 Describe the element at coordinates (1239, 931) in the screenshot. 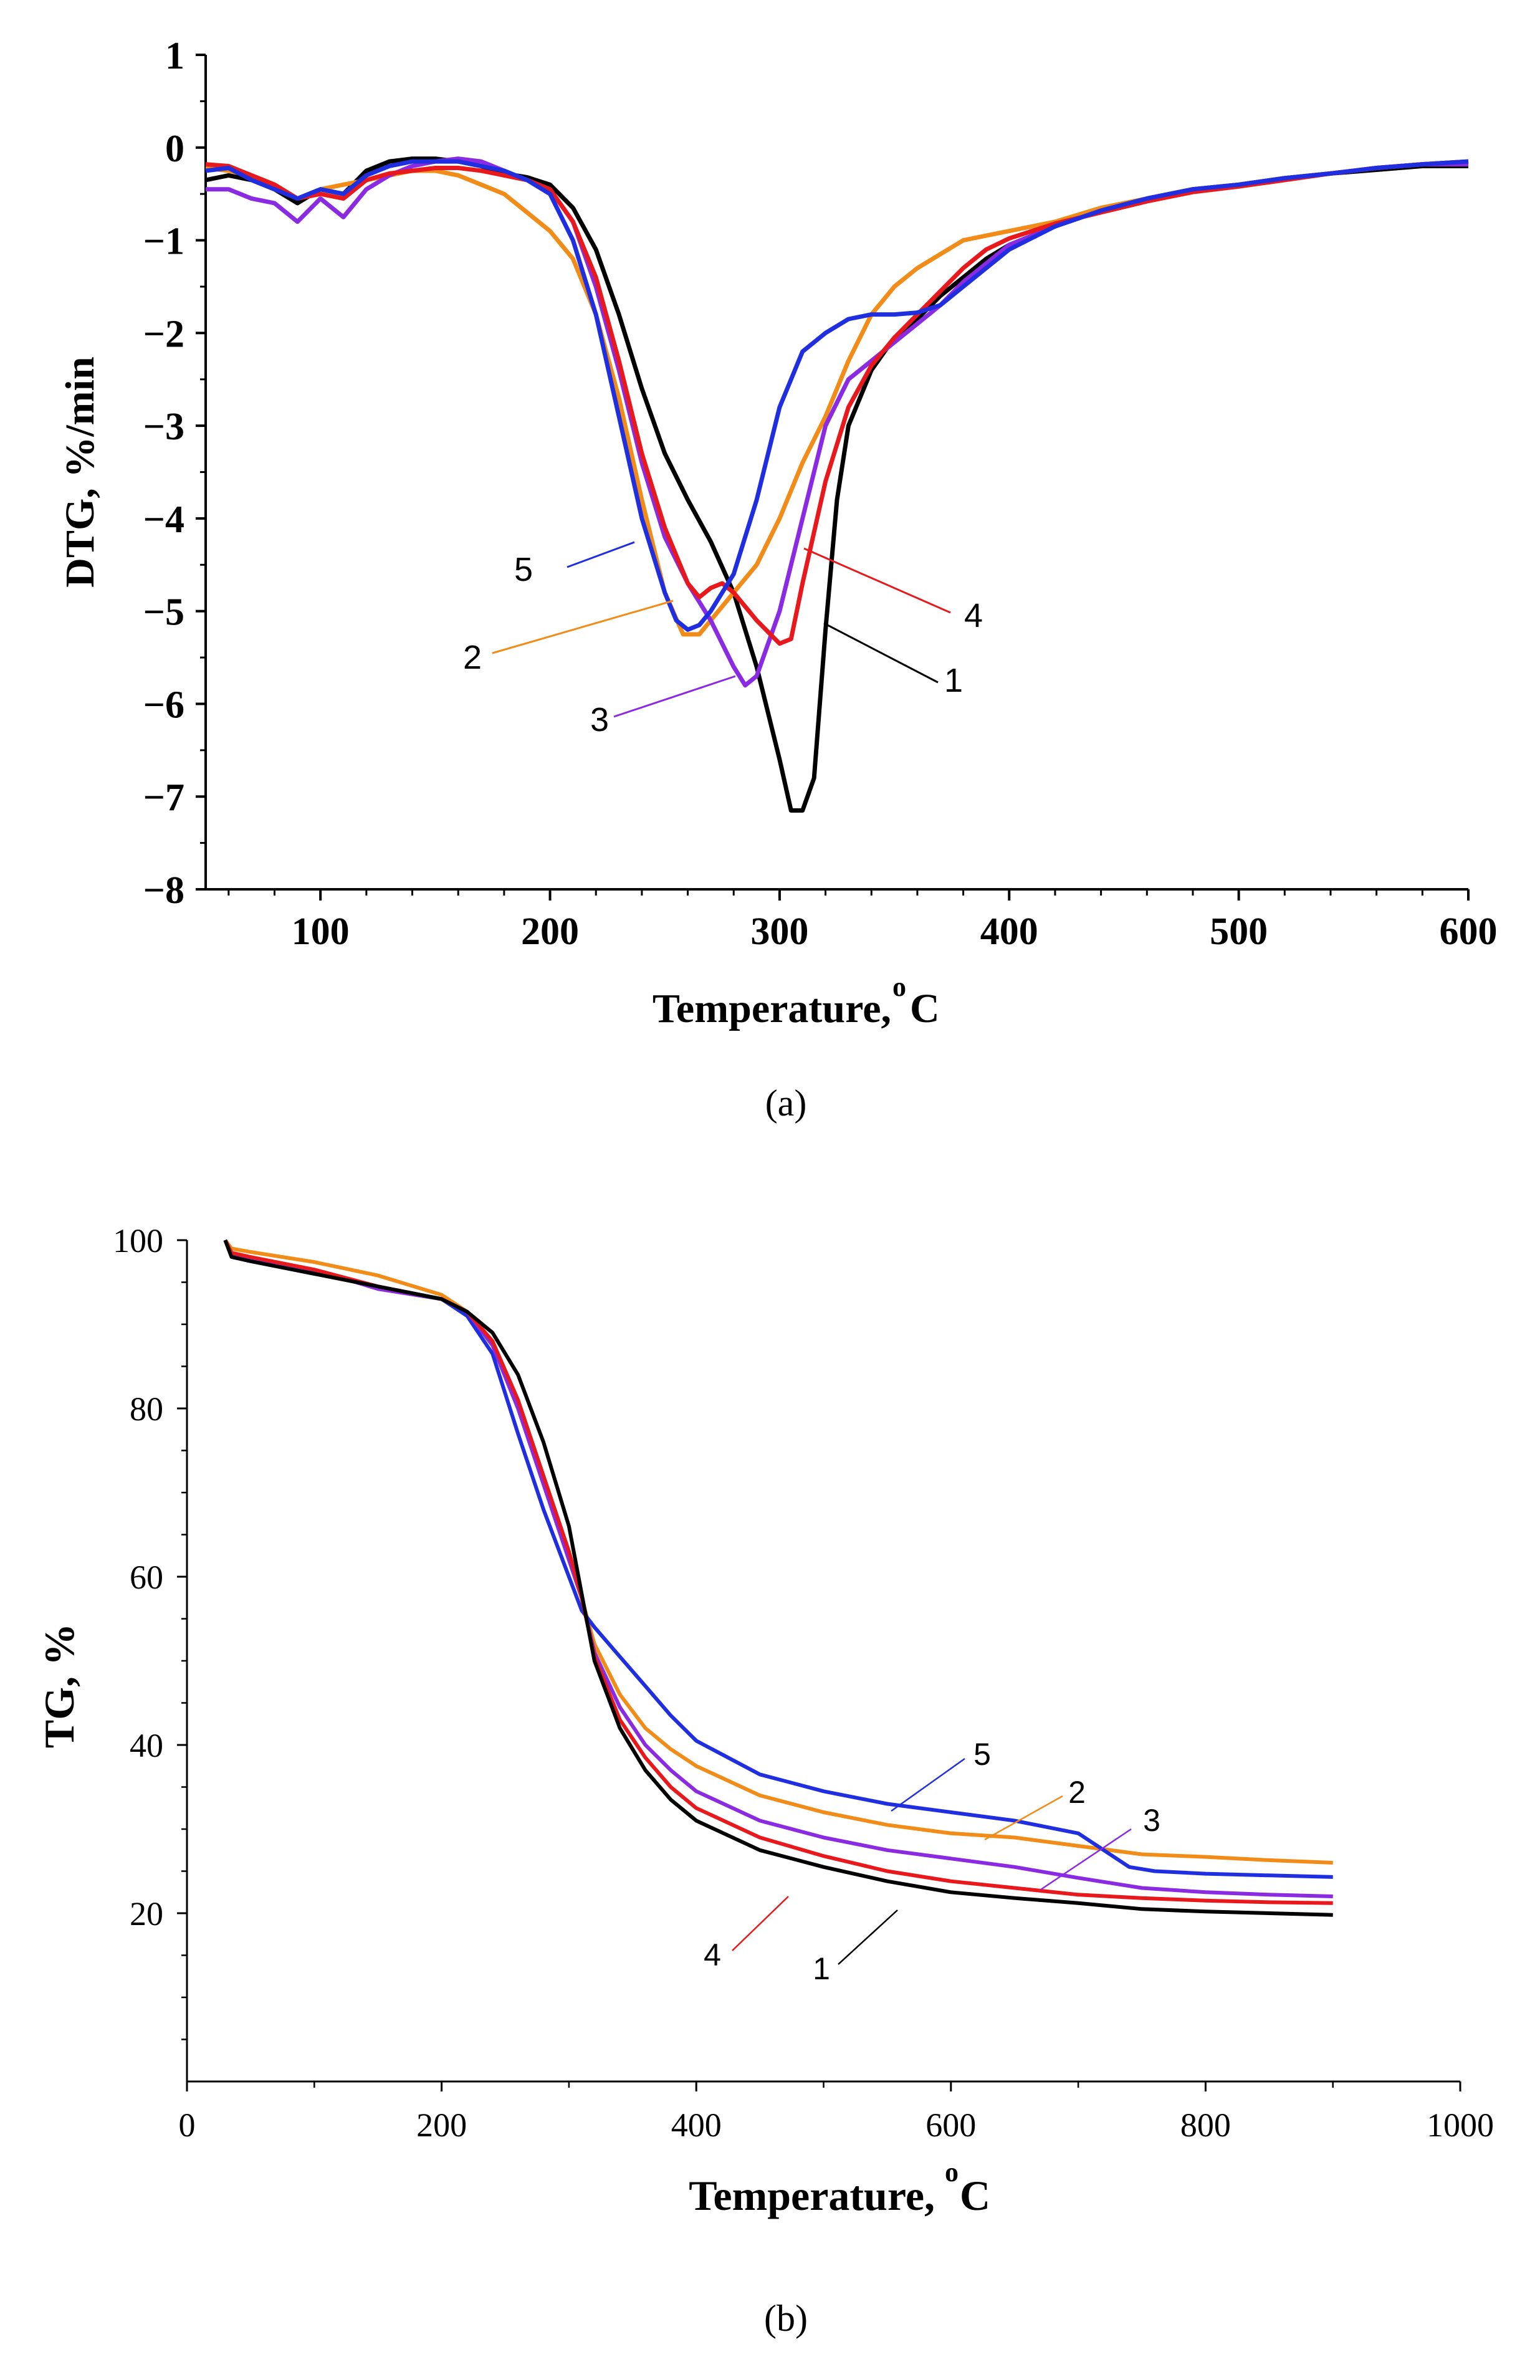

I see `x-tick-label: 500` at that location.